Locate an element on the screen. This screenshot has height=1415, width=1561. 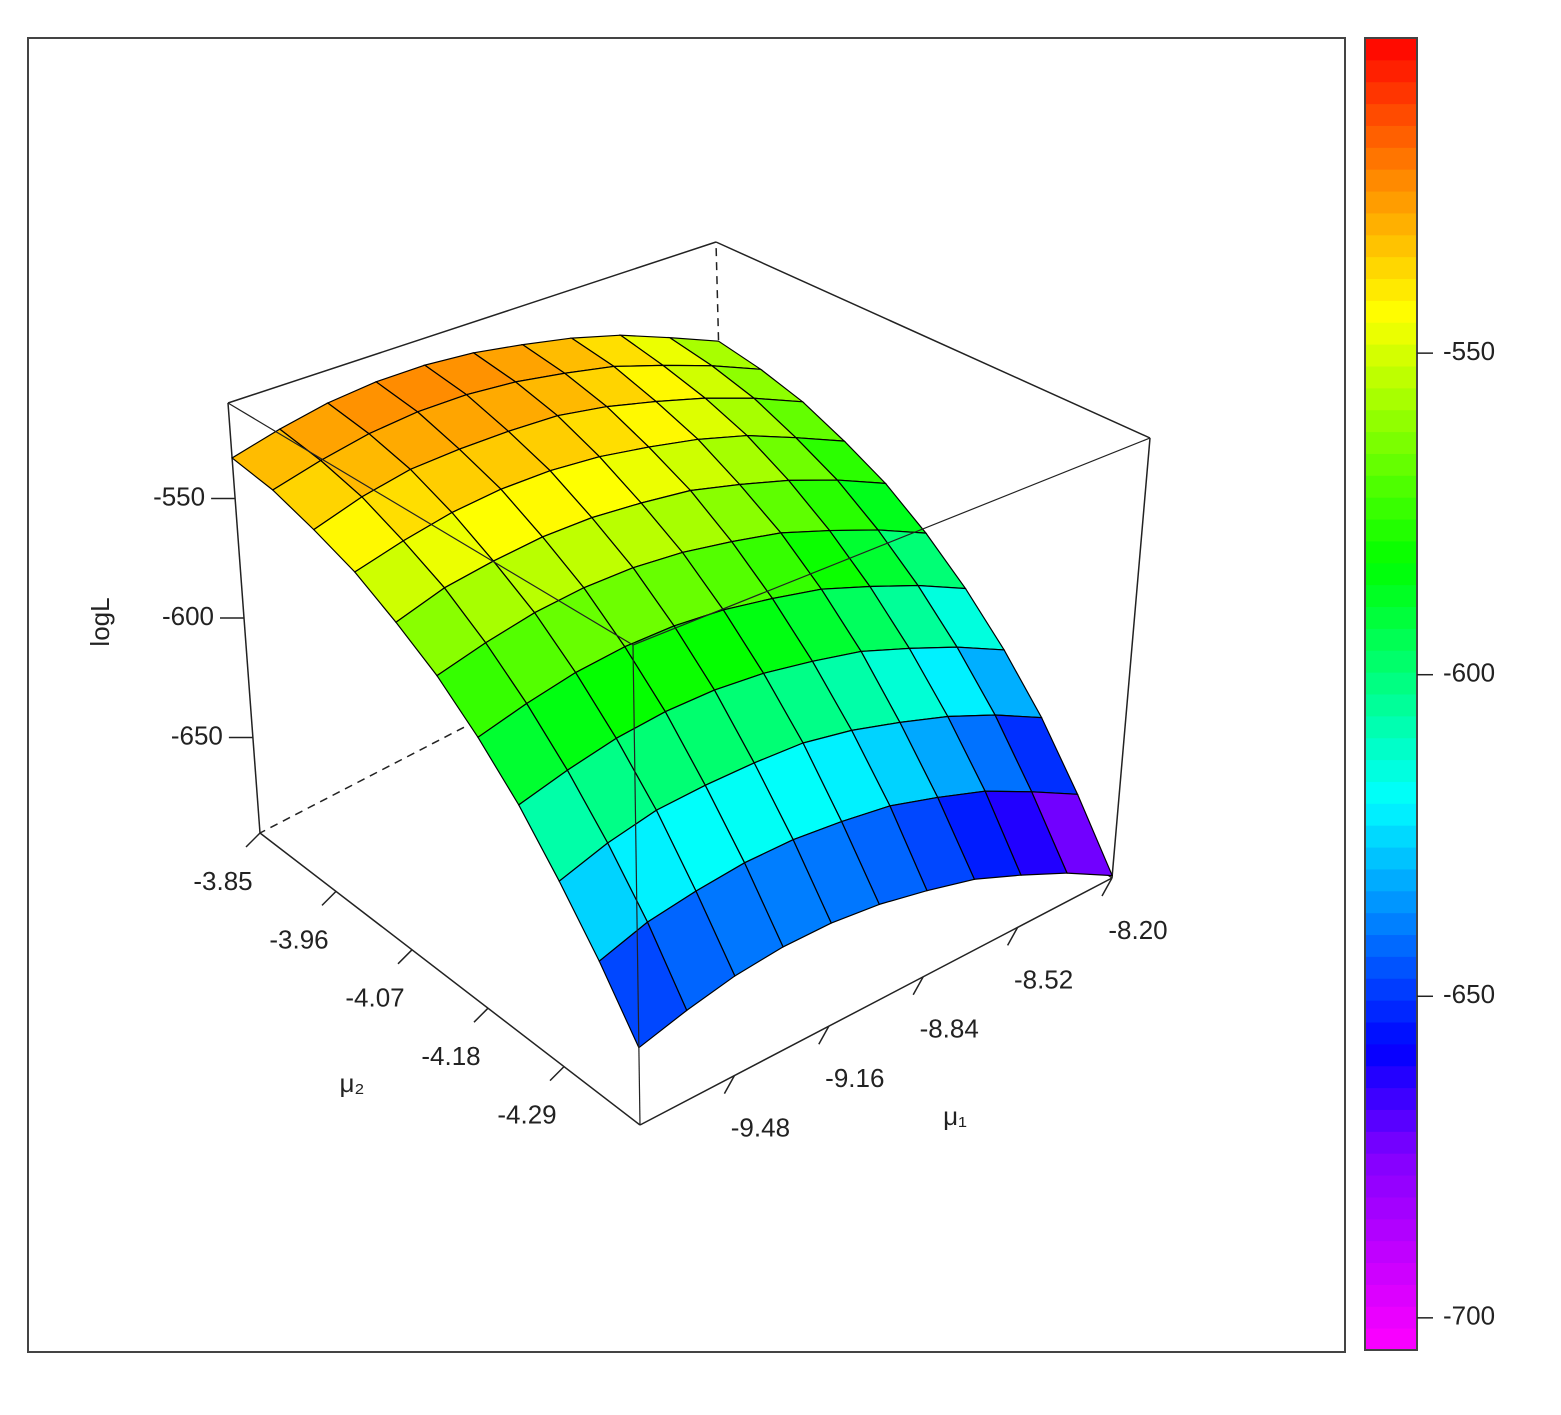
z-tick-label: -600 is located at coordinates (188, 616).